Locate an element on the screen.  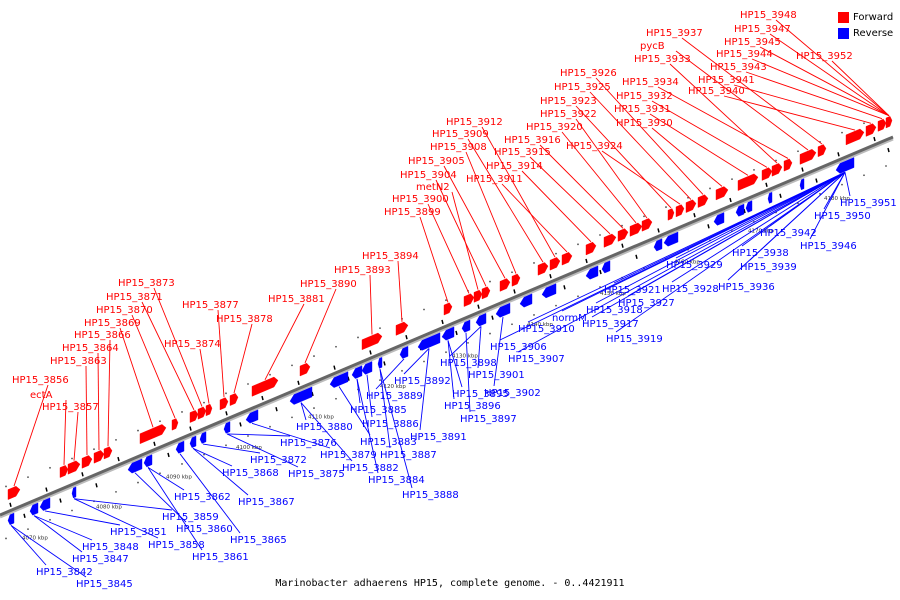
forward-gene-label: HP15_3890 is located at coordinates (328, 284).